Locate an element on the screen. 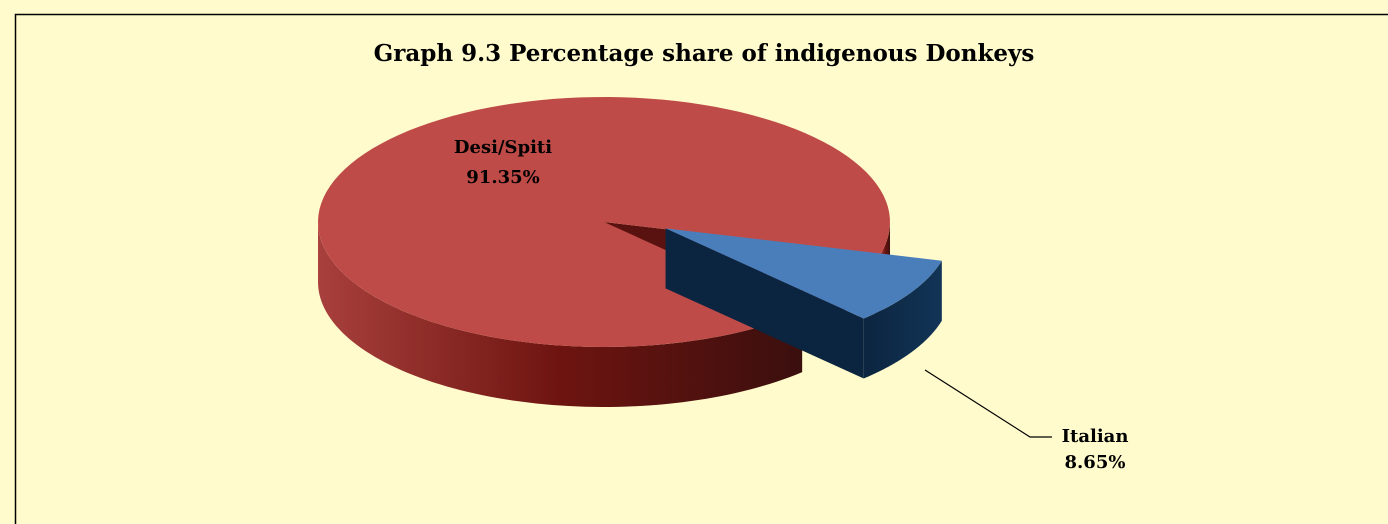 Image resolution: width=1388 pixels, height=524 pixels. slice-wall is located at coordinates (764, 303).